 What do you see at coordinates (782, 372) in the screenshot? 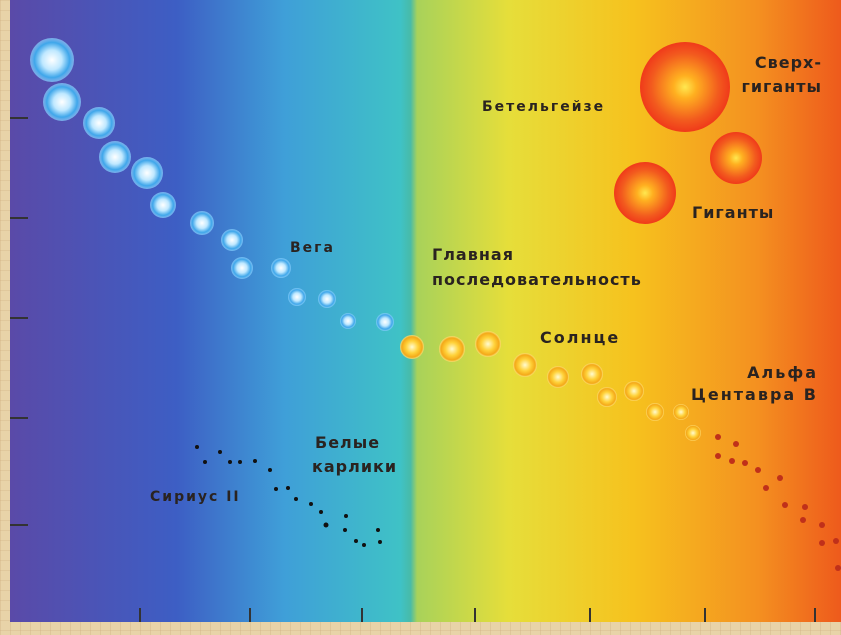
I see `label: Альфа` at bounding box center [782, 372].